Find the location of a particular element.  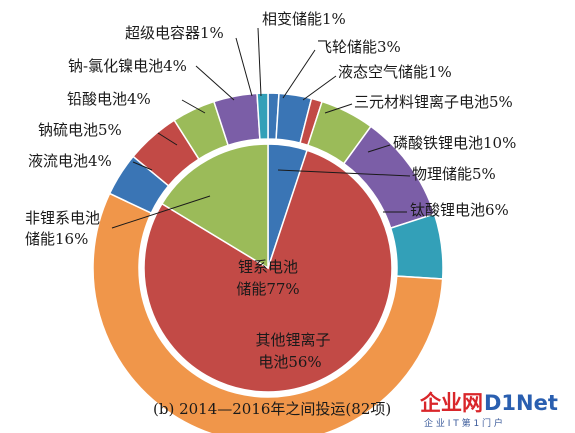

label-na-nicl: 钠-氯化镍电池4% is located at coordinates (127, 66).